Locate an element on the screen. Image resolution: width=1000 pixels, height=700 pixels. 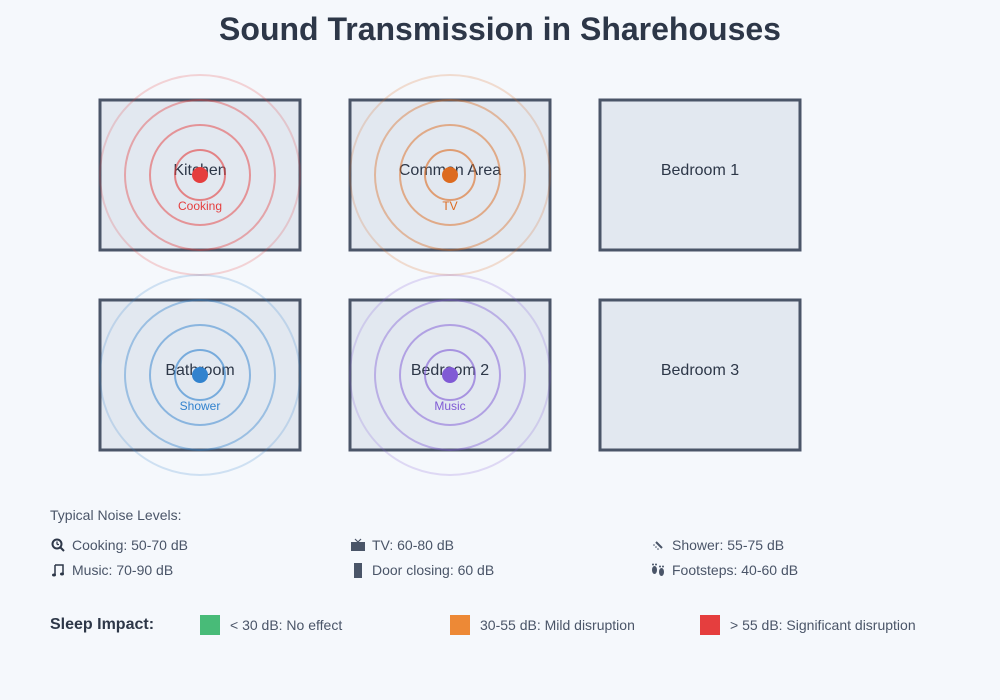
noise-item-tv: TV: 60-80 dB is located at coordinates (402, 545).